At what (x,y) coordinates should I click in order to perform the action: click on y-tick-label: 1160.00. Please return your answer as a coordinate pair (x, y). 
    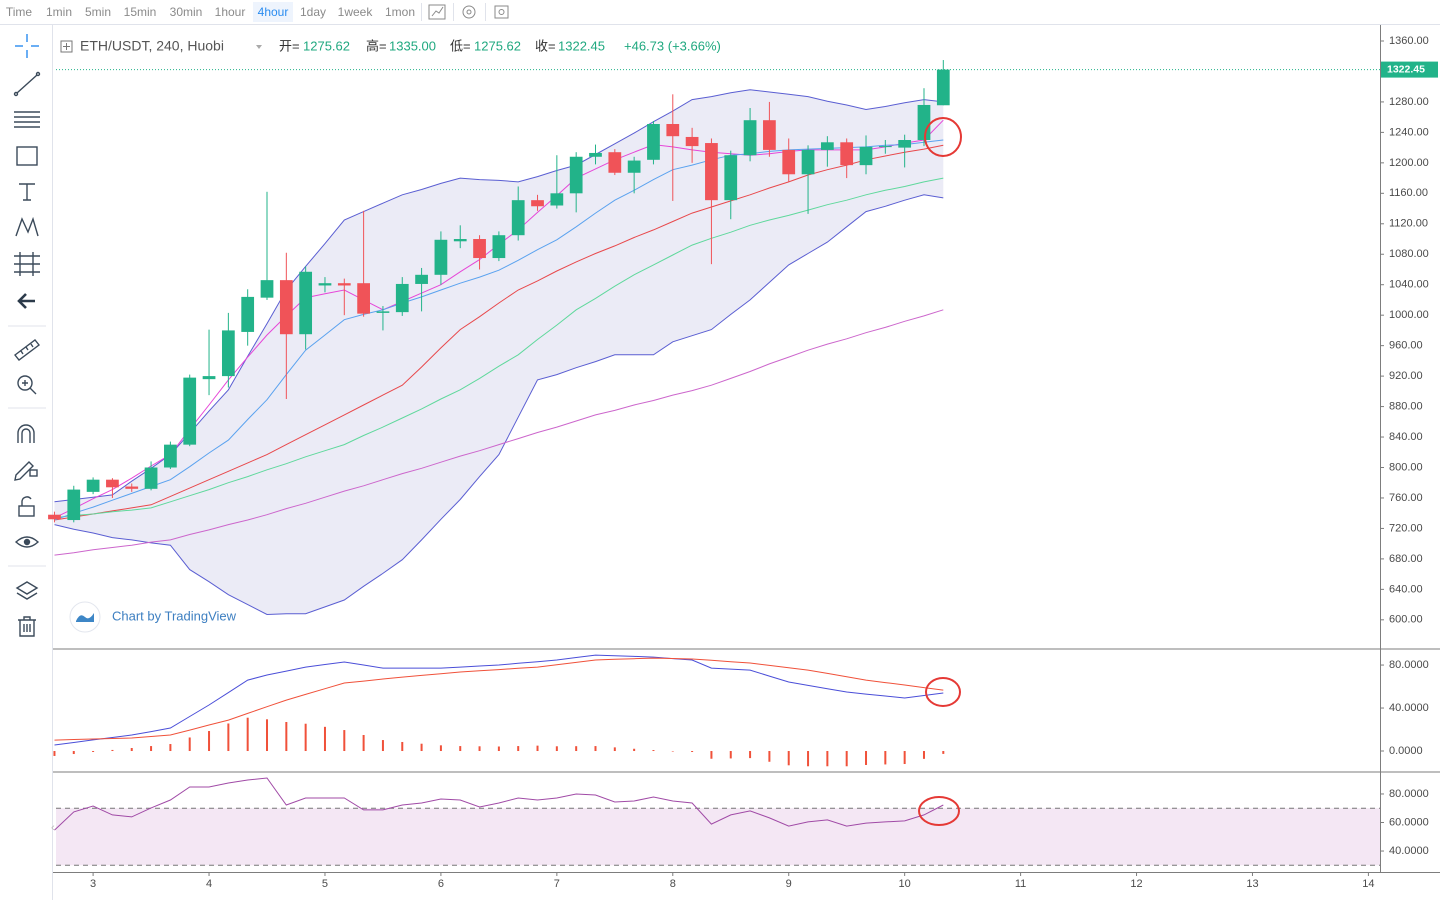
    Looking at the image, I should click on (1408, 193).